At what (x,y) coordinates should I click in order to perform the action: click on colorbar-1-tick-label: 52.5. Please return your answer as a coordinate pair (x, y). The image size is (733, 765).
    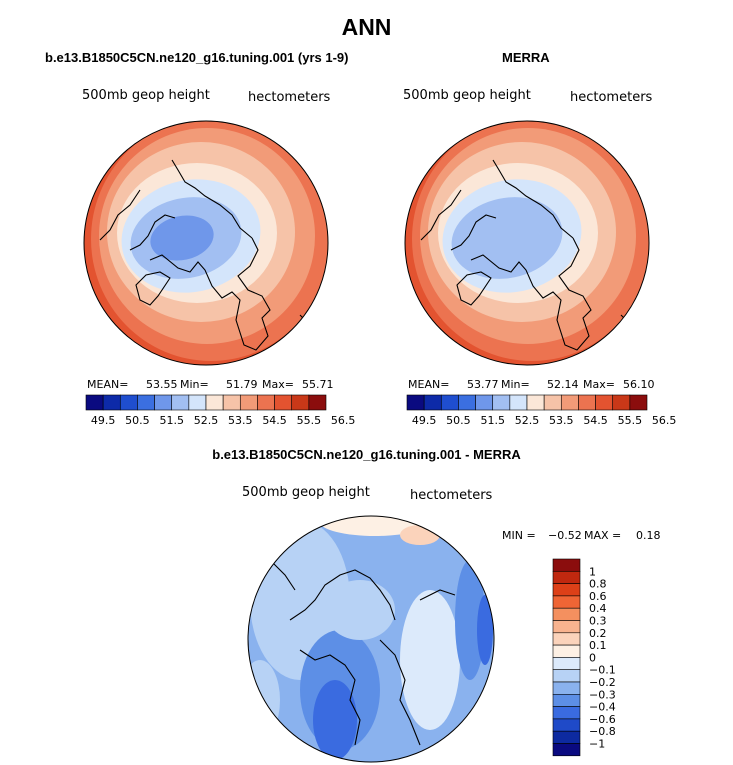
    Looking at the image, I should click on (206, 420).